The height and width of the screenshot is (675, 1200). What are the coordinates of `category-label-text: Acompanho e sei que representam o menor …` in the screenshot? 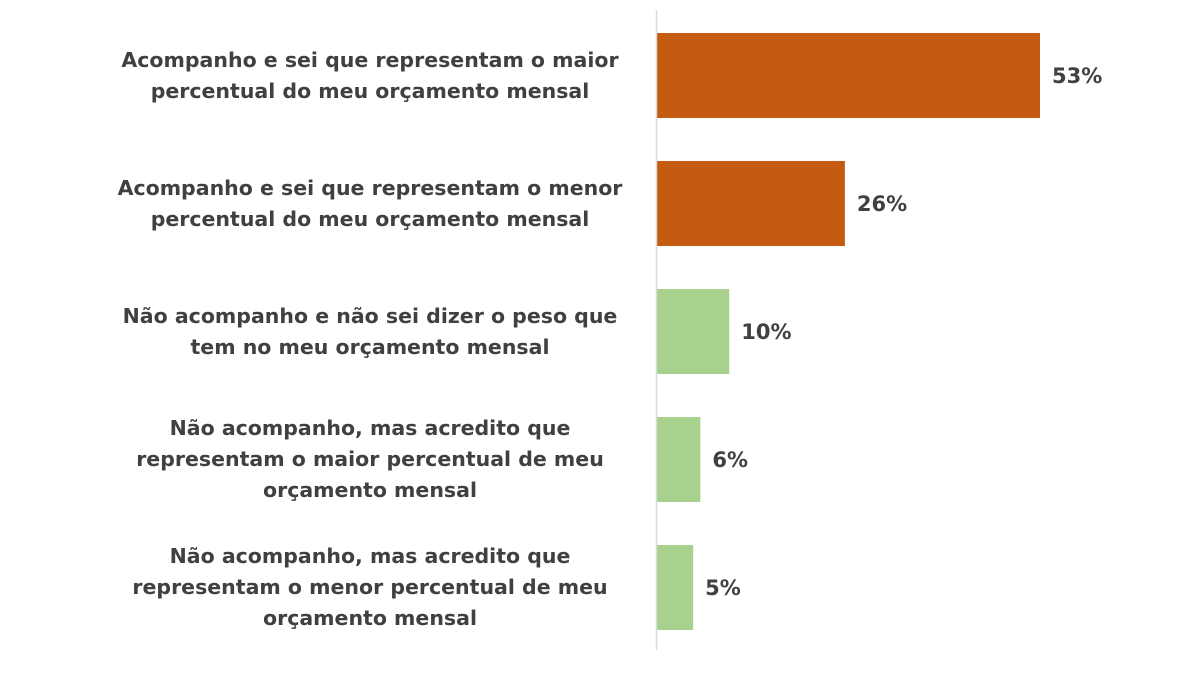 It's located at (370, 203).